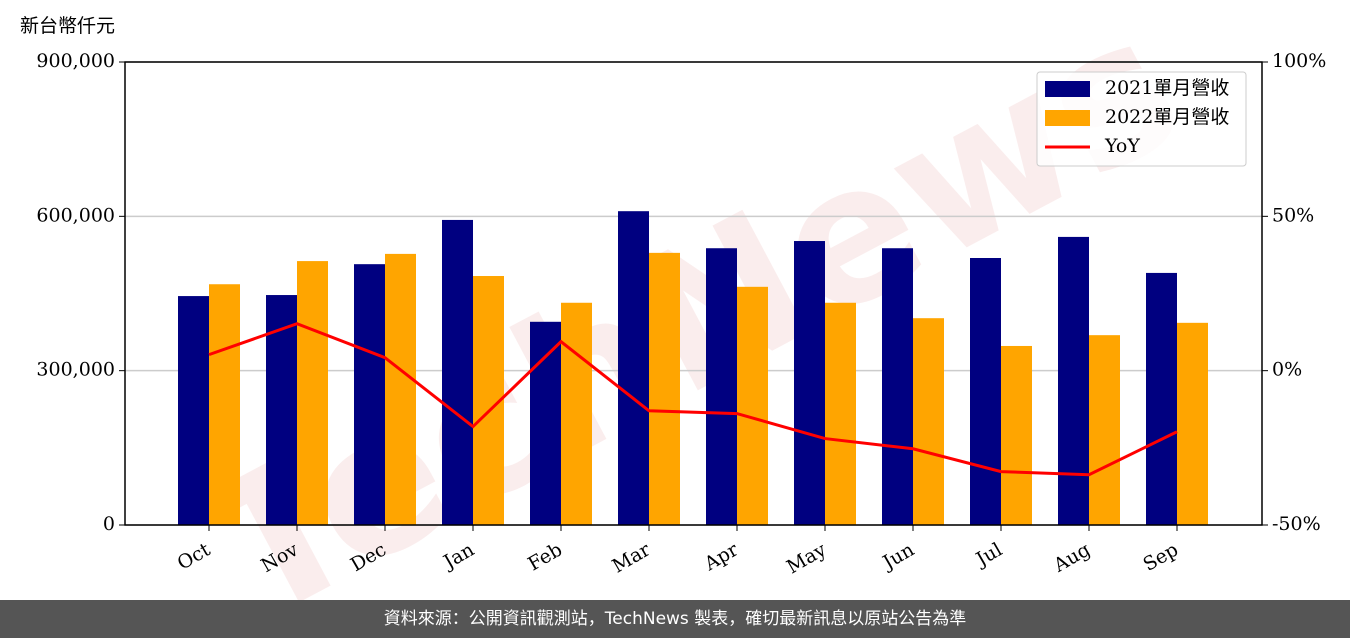  Describe the element at coordinates (1160, 557) in the screenshot. I see `x-tick-label: Sep` at that location.